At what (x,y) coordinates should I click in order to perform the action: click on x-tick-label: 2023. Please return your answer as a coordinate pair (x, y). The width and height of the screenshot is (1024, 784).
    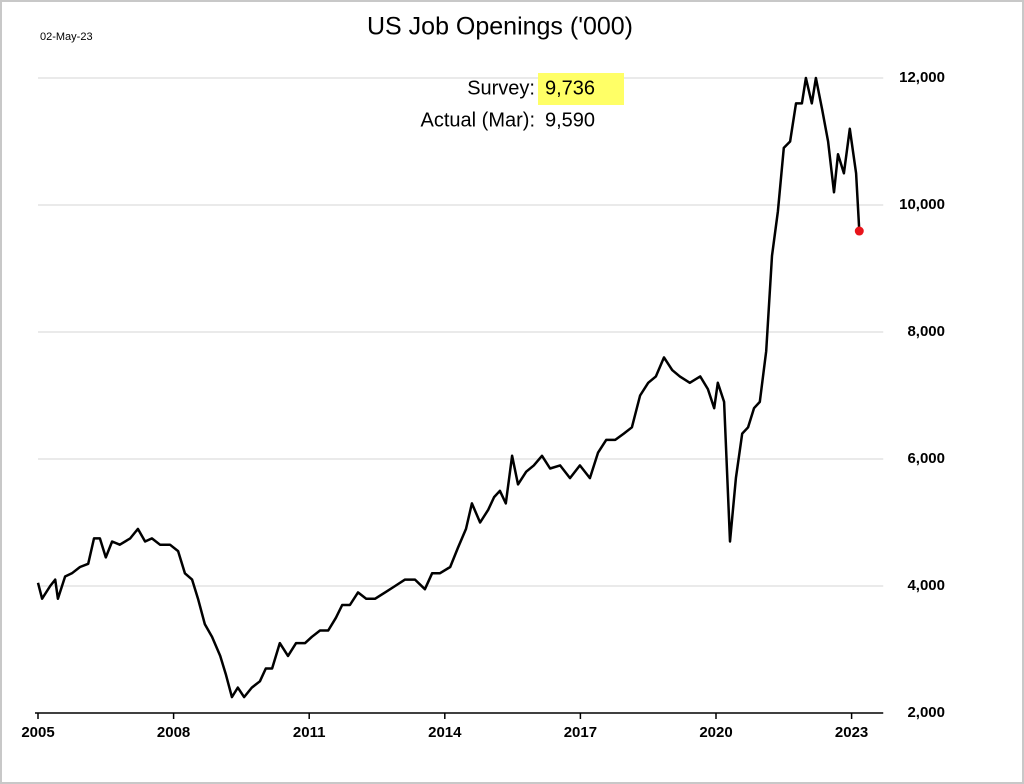
    Looking at the image, I should click on (851, 732).